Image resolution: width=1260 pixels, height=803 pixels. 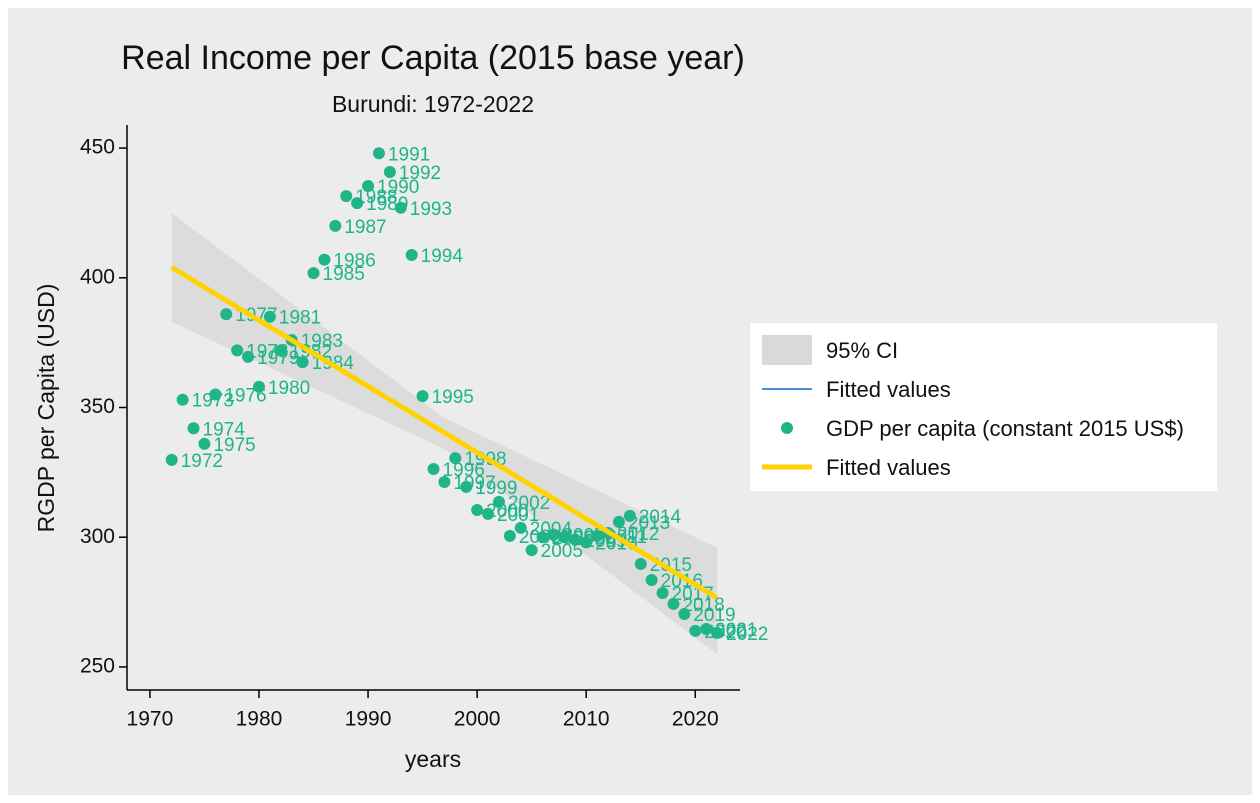 What do you see at coordinates (202, 461) in the screenshot?
I see `point-label: 1972` at bounding box center [202, 461].